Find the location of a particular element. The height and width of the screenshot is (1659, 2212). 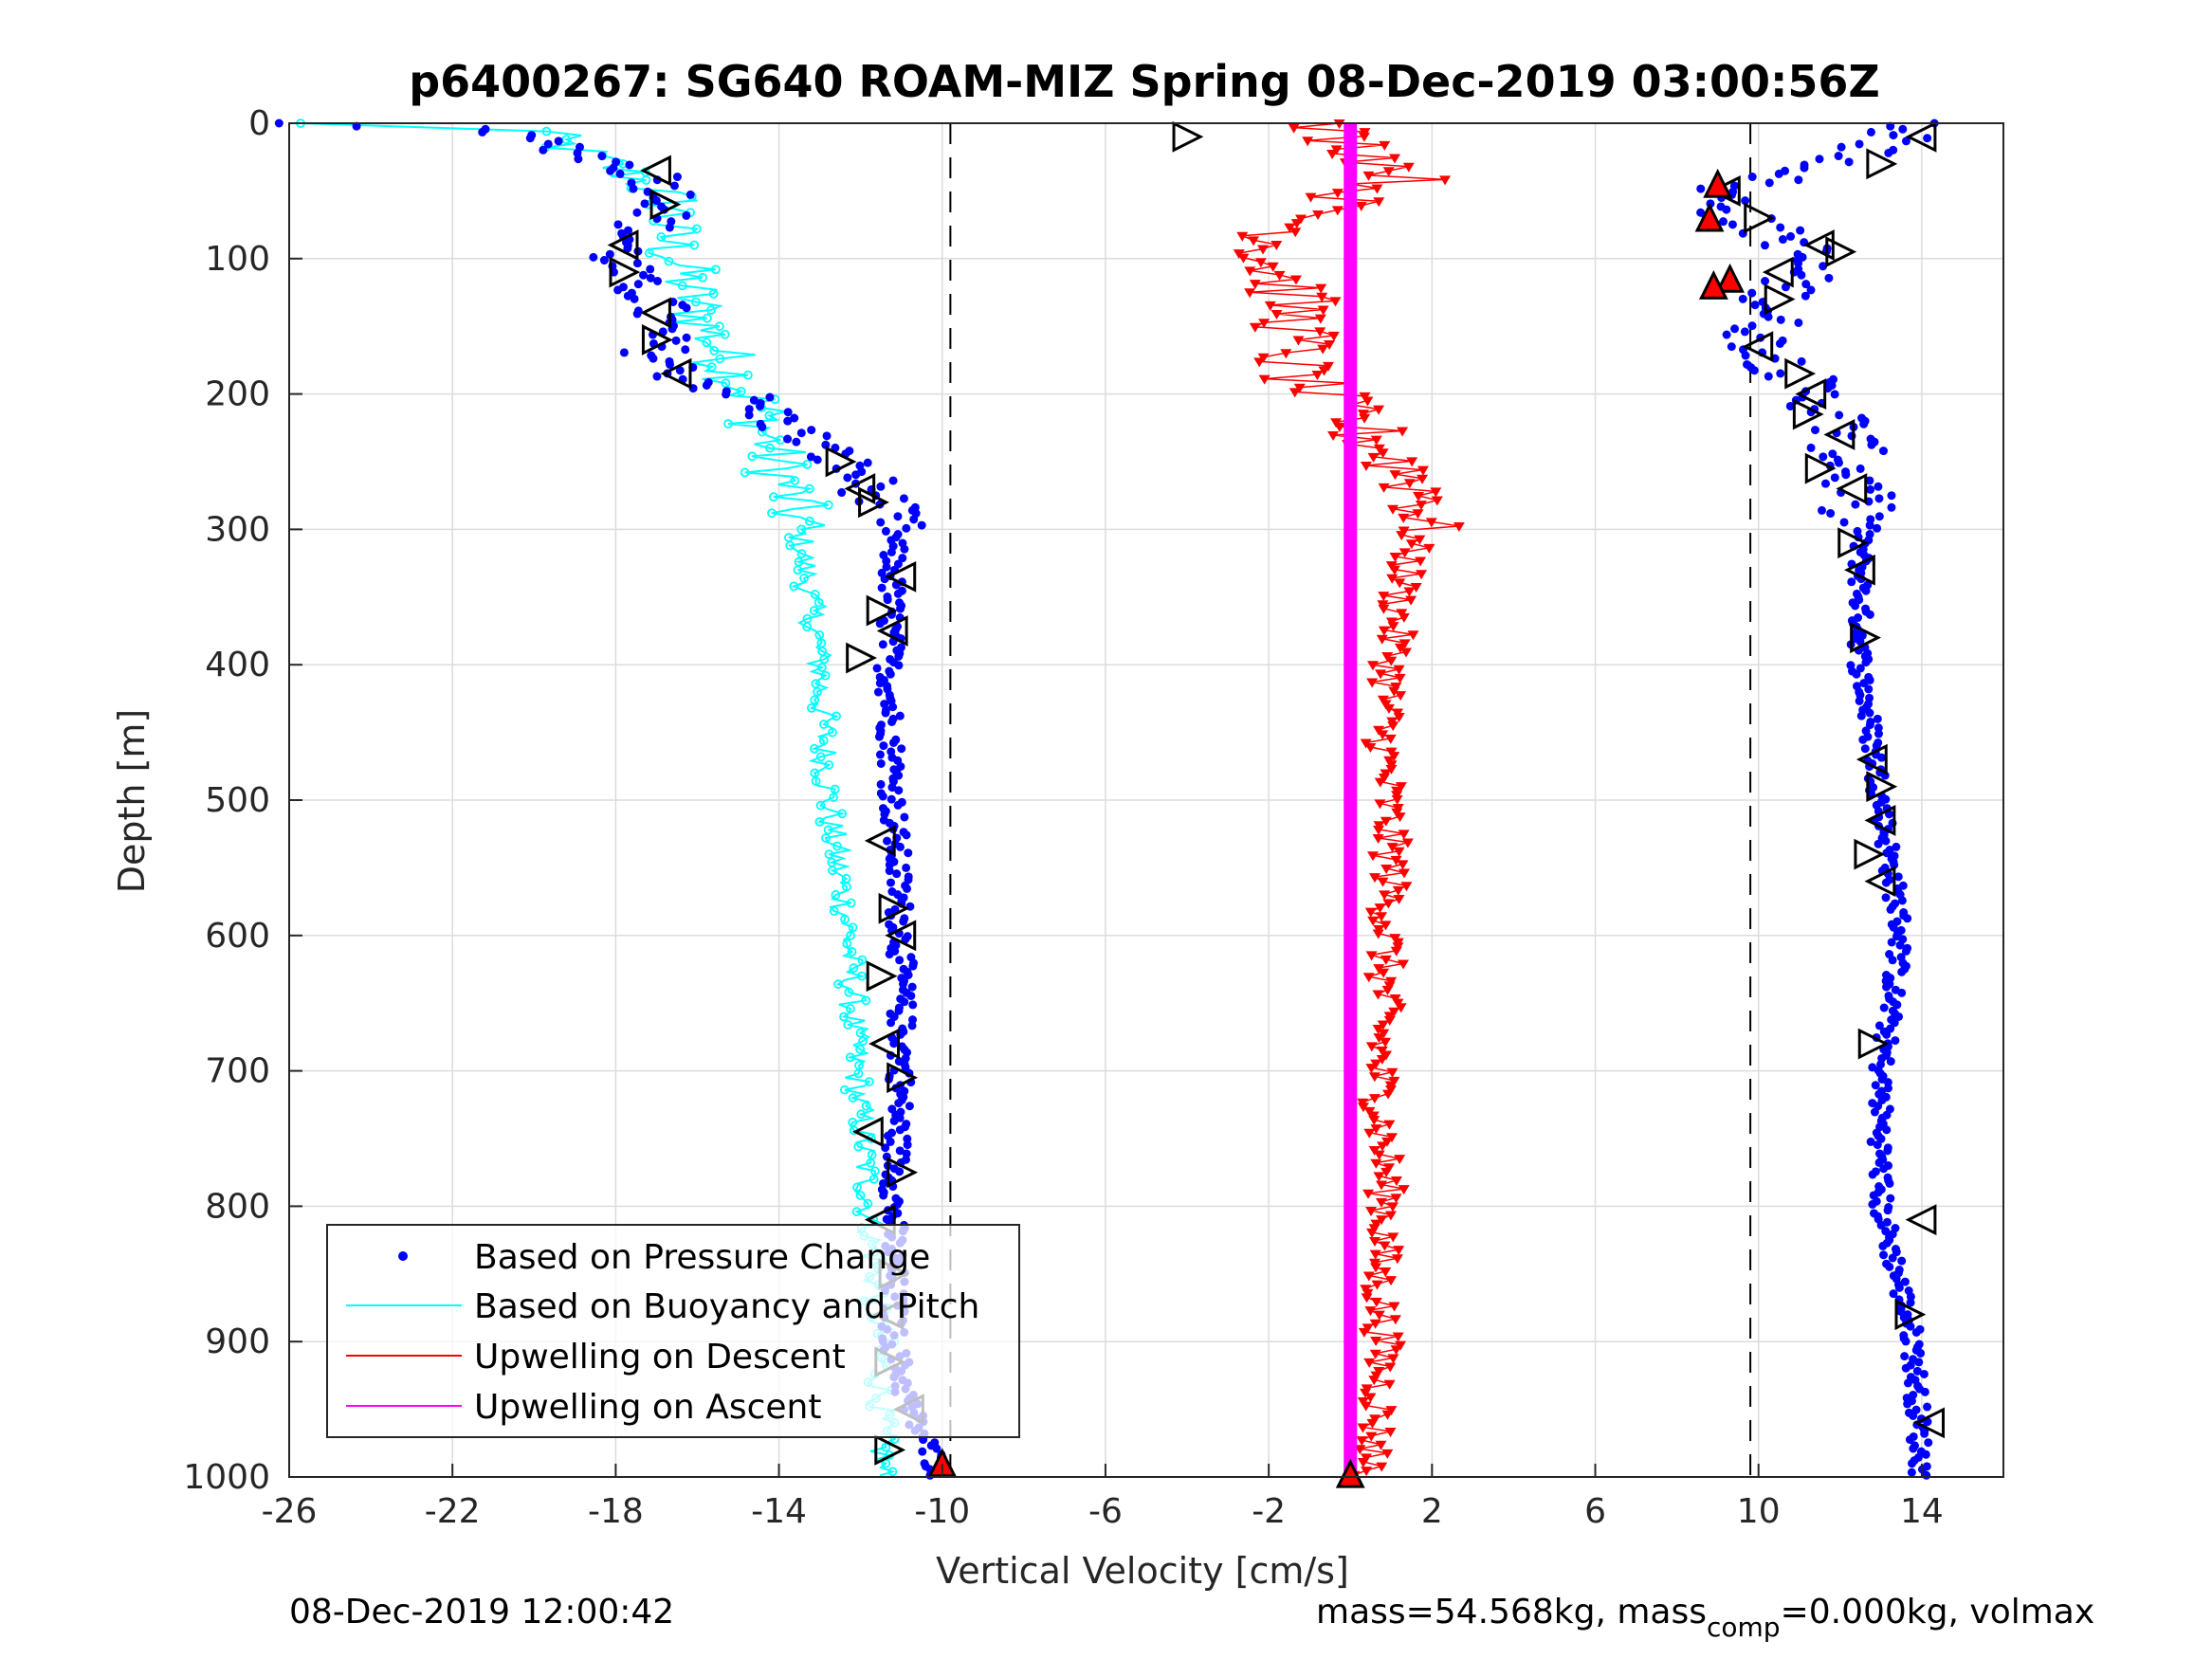

x-tick-label: -26 is located at coordinates (290, 1511).